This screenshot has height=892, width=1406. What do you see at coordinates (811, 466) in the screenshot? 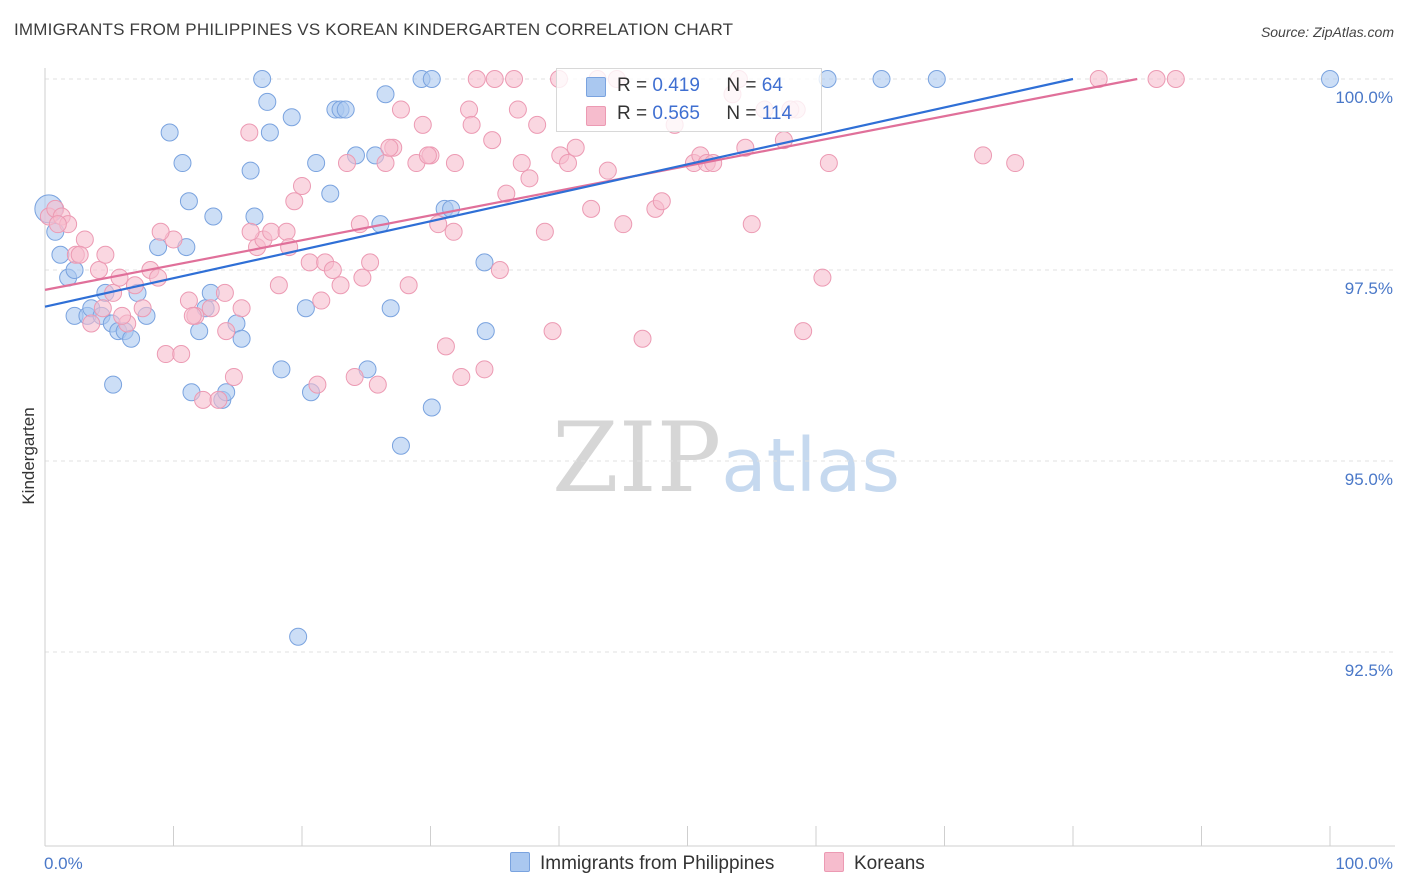
I see `watermark-atlas: atlas` at bounding box center [811, 466].